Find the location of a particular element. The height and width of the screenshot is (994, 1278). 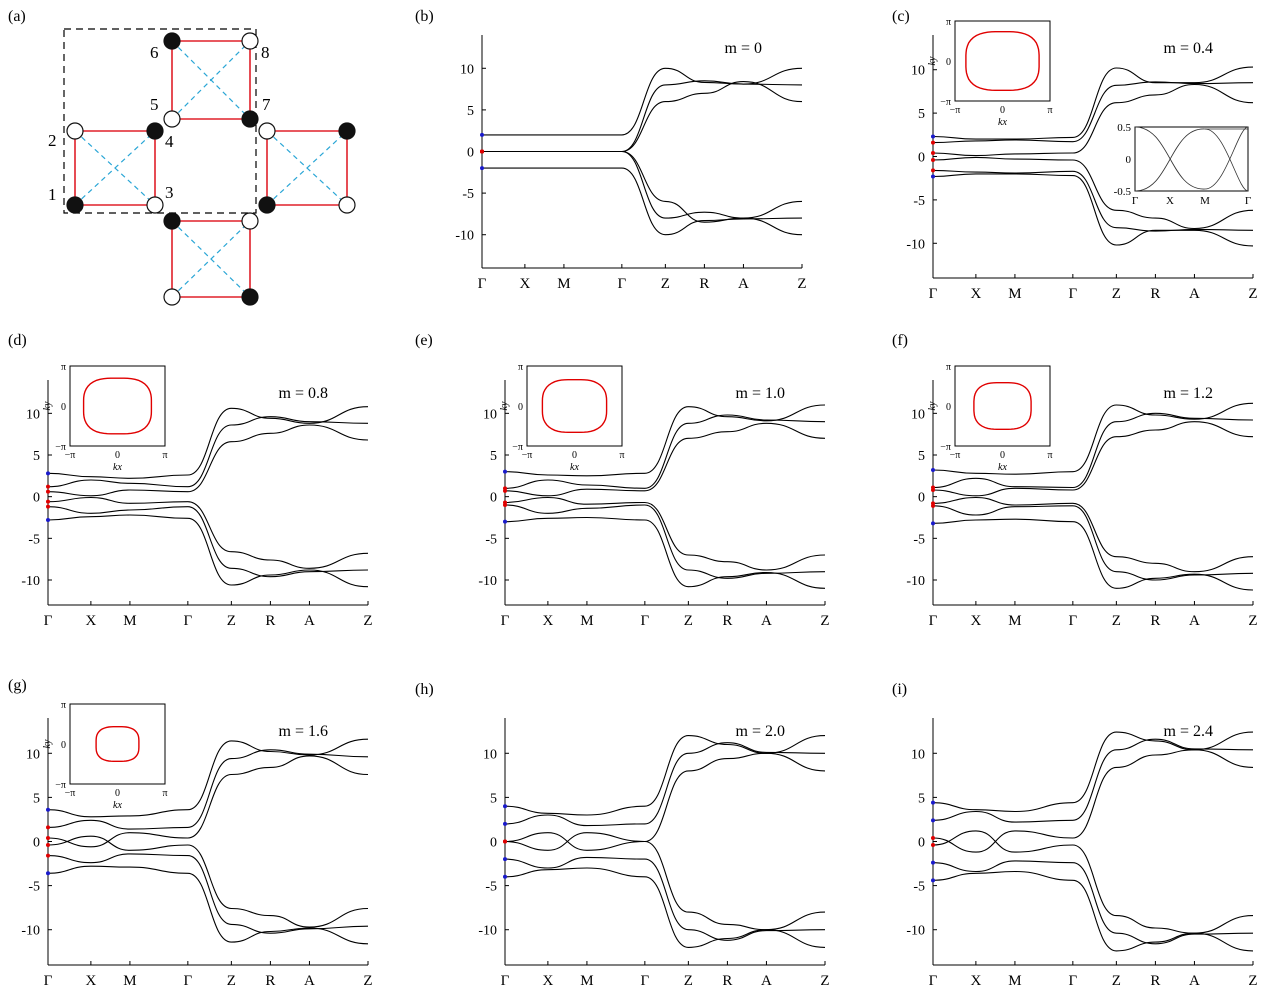

panel-label: (a) is located at coordinates (17, 16).